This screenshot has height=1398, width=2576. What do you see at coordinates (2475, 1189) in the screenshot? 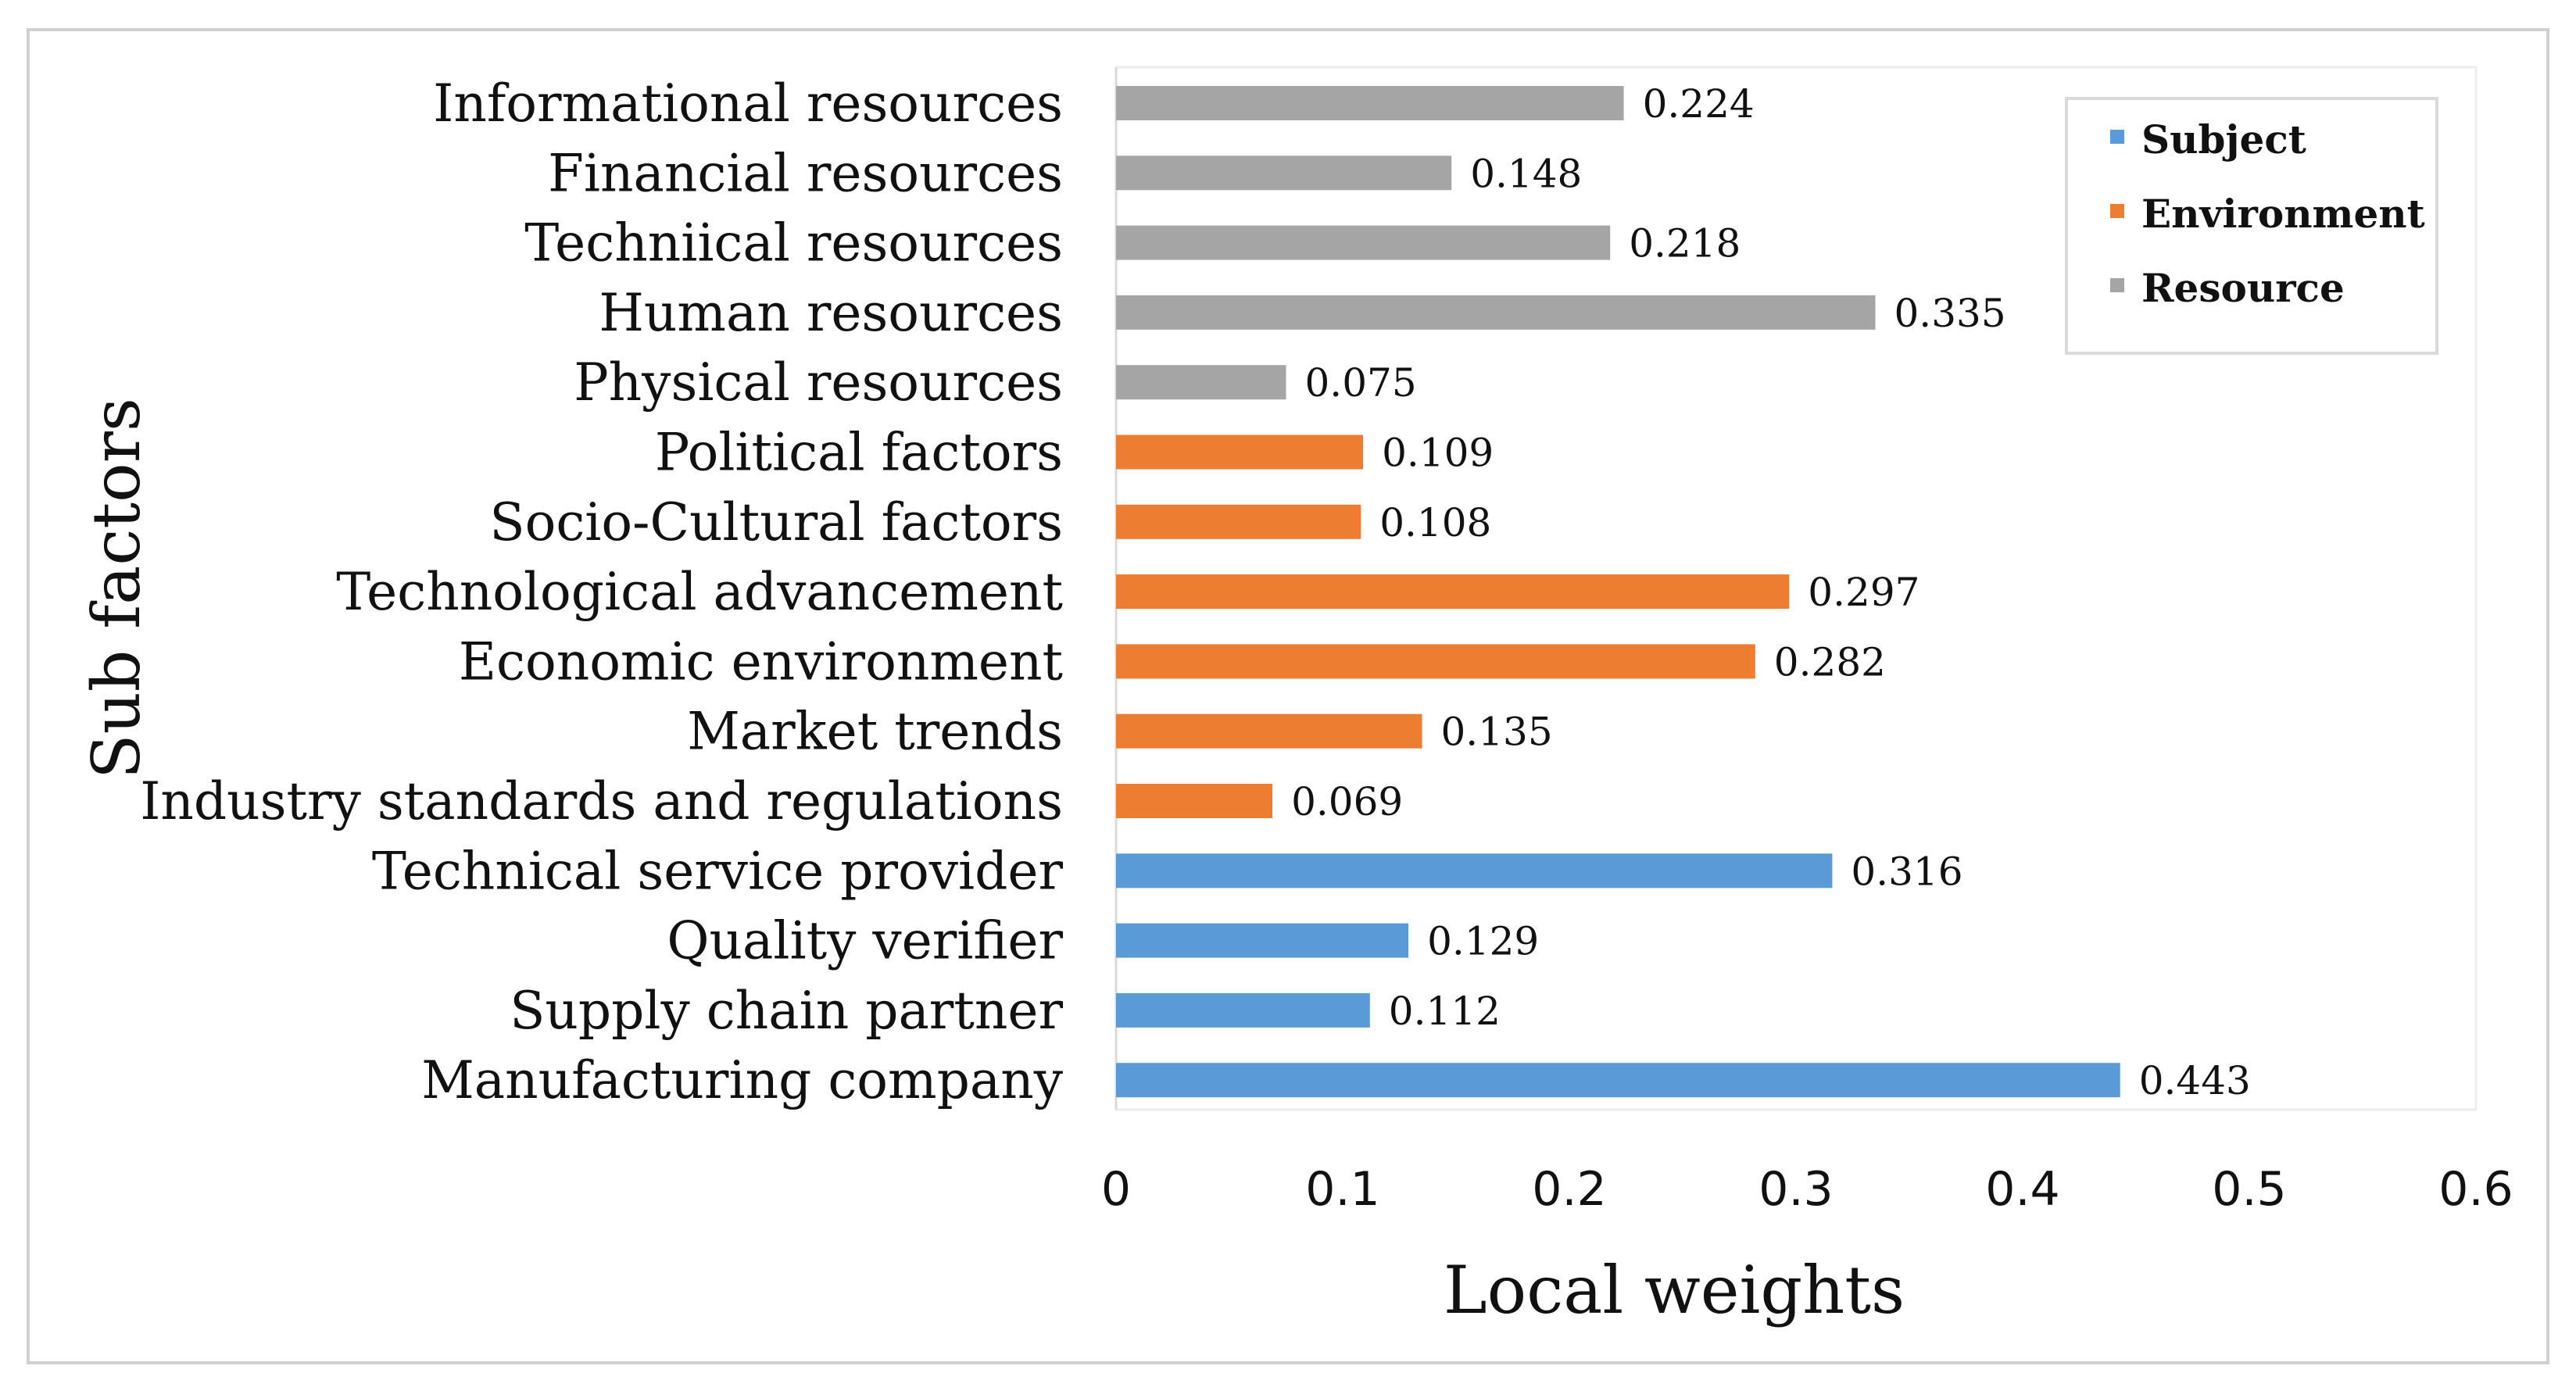
I see `x-tick-label: 0.6` at bounding box center [2475, 1189].